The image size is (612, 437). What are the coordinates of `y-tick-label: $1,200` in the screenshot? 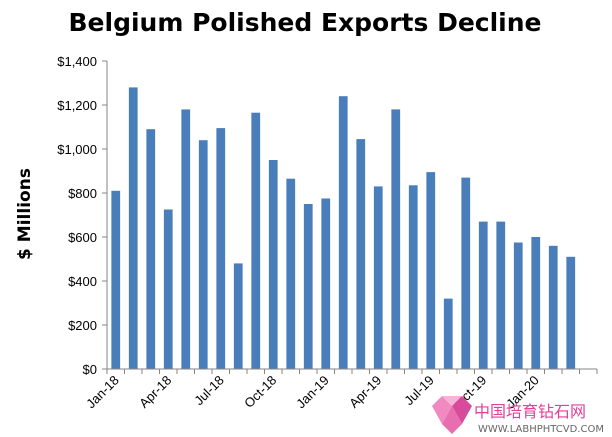 It's located at (77, 105).